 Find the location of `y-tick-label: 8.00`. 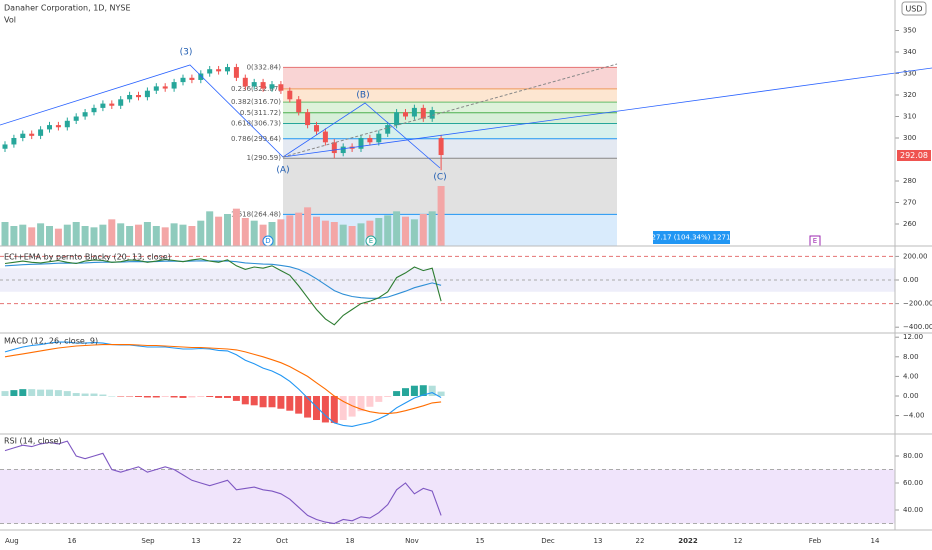

y-tick-label: 8.00 is located at coordinates (911, 357).